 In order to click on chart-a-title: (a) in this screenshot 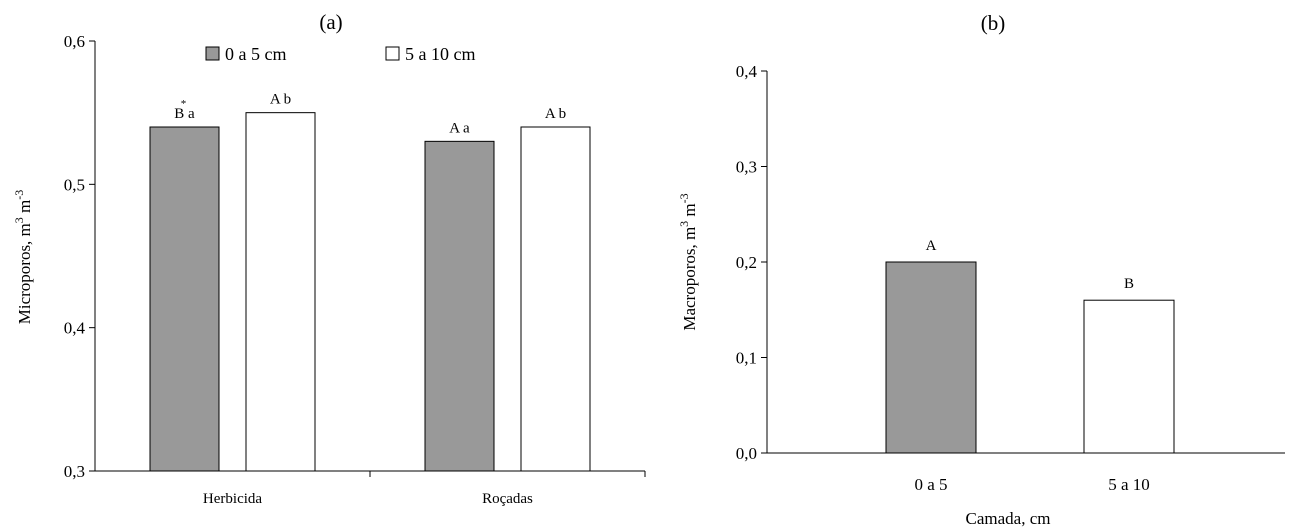, I will do `click(330, 22)`.